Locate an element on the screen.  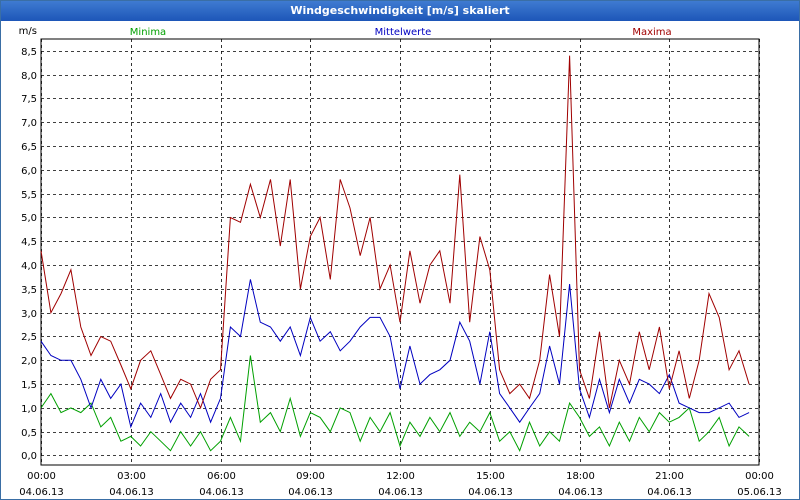
y-tick-label: 0,0 is located at coordinates (29, 456).